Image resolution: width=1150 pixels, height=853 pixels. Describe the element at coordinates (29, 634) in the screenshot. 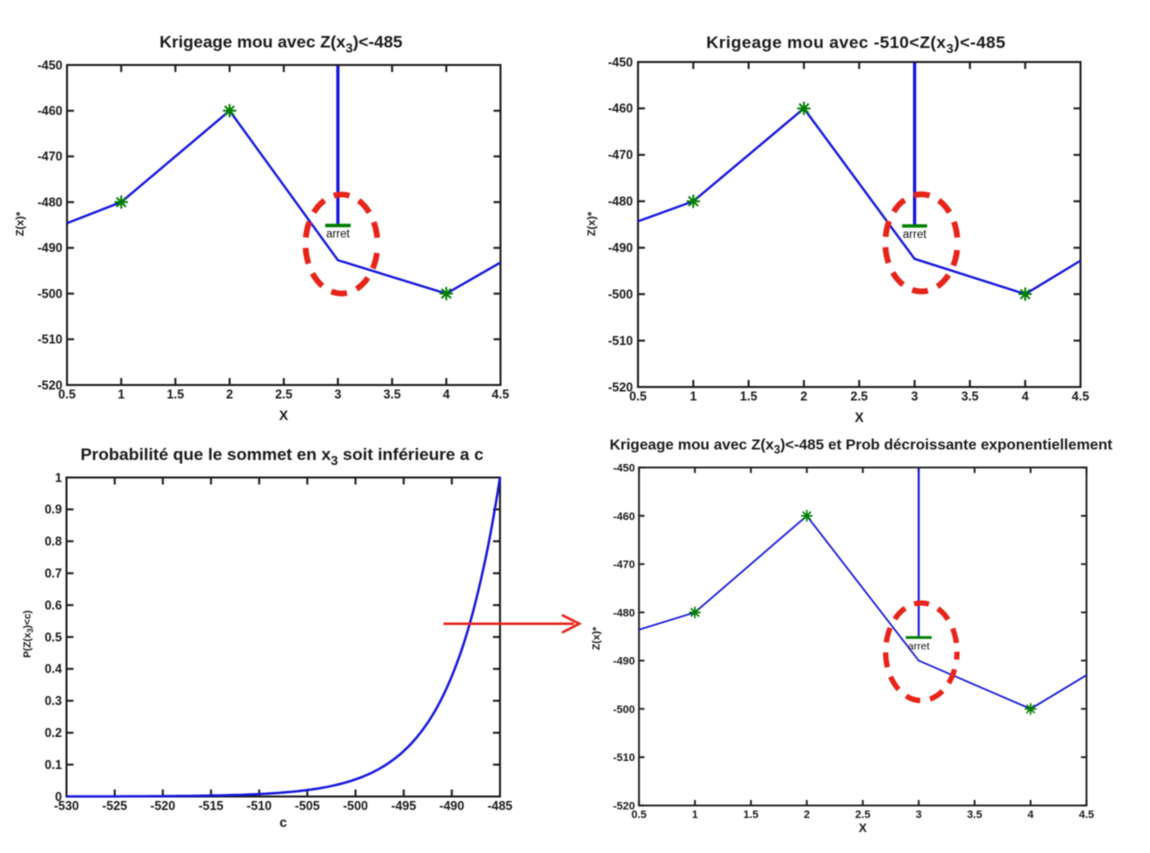

I see `svg-text: P(Z(x3)<c)` at that location.